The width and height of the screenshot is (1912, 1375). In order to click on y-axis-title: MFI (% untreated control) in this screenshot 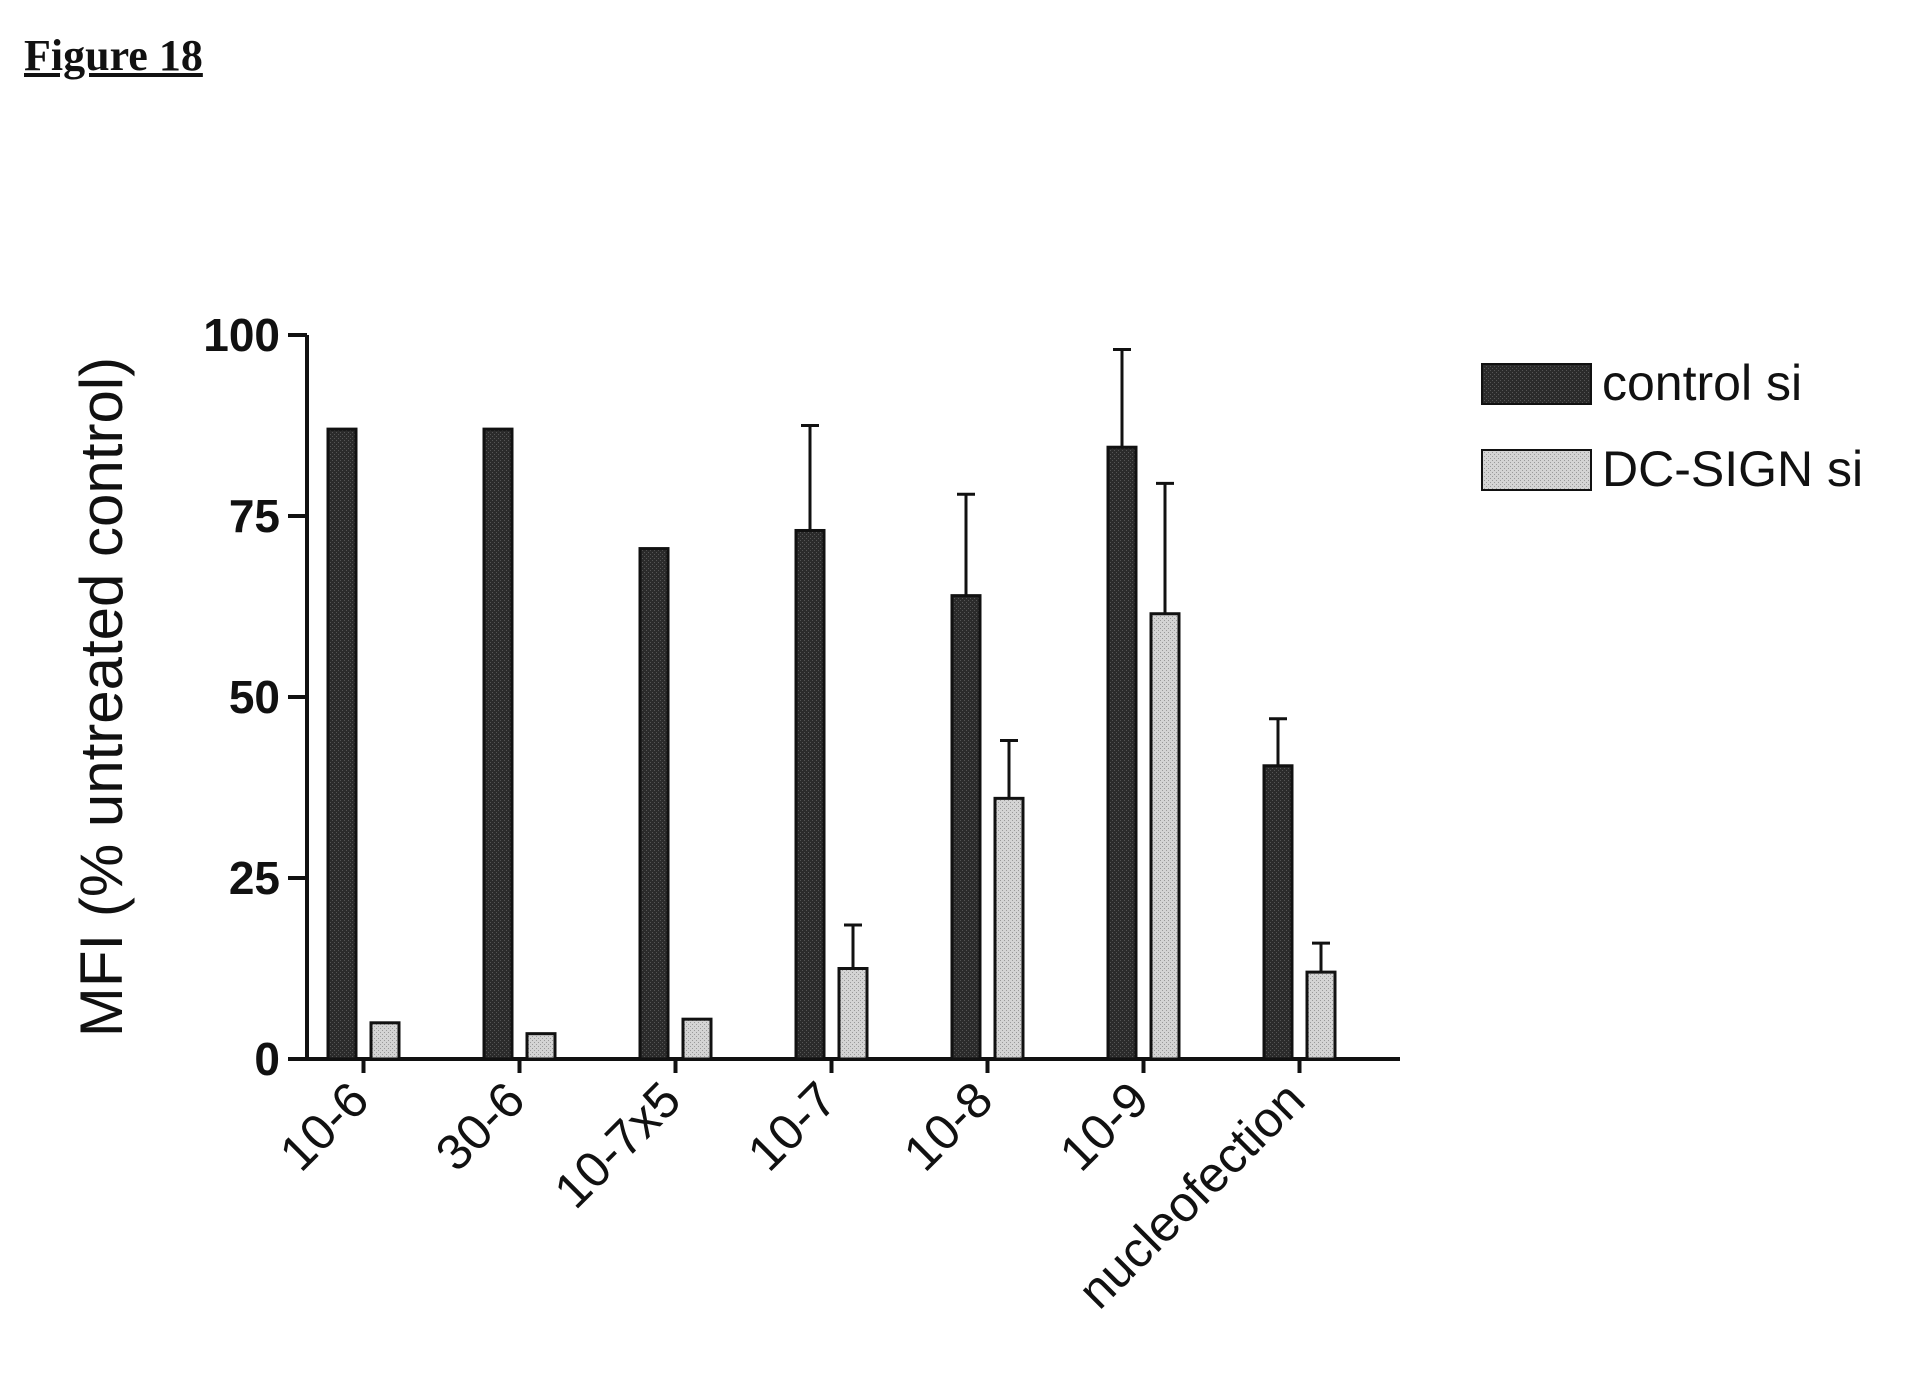, I will do `click(101, 697)`.